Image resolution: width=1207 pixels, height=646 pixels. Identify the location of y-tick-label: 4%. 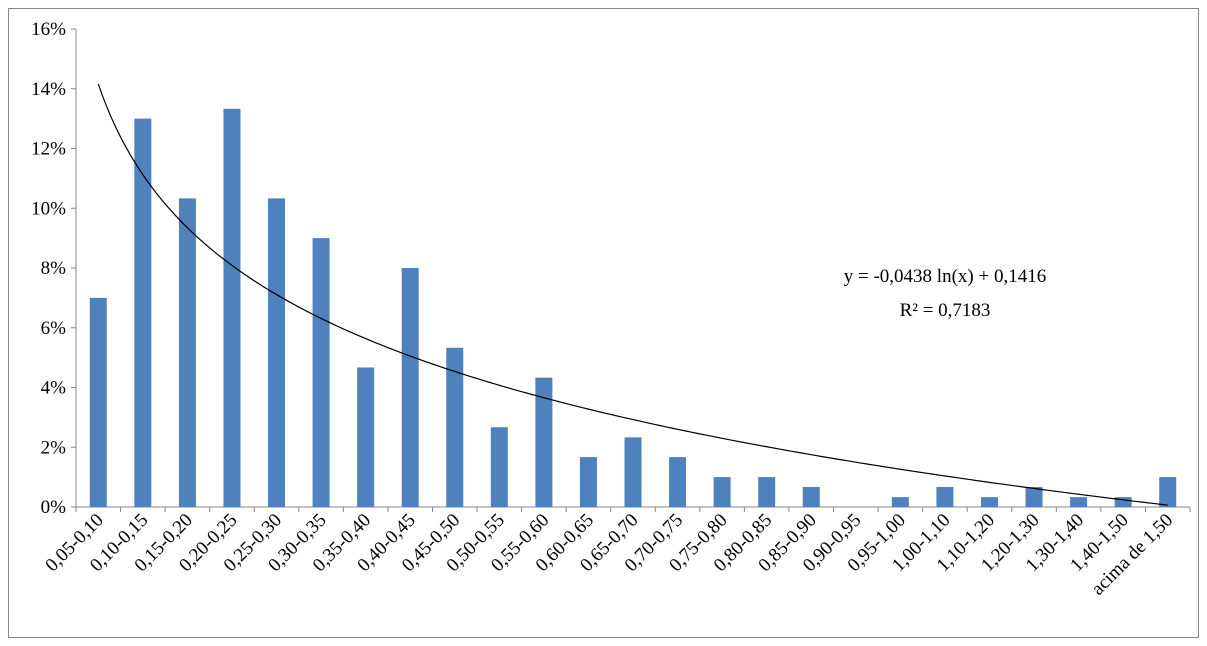
(54, 388).